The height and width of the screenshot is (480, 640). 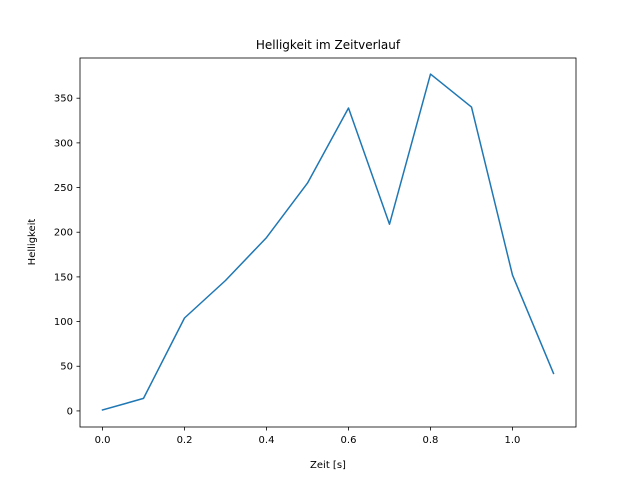 What do you see at coordinates (63, 277) in the screenshot?
I see `y-tick-label: 150` at bounding box center [63, 277].